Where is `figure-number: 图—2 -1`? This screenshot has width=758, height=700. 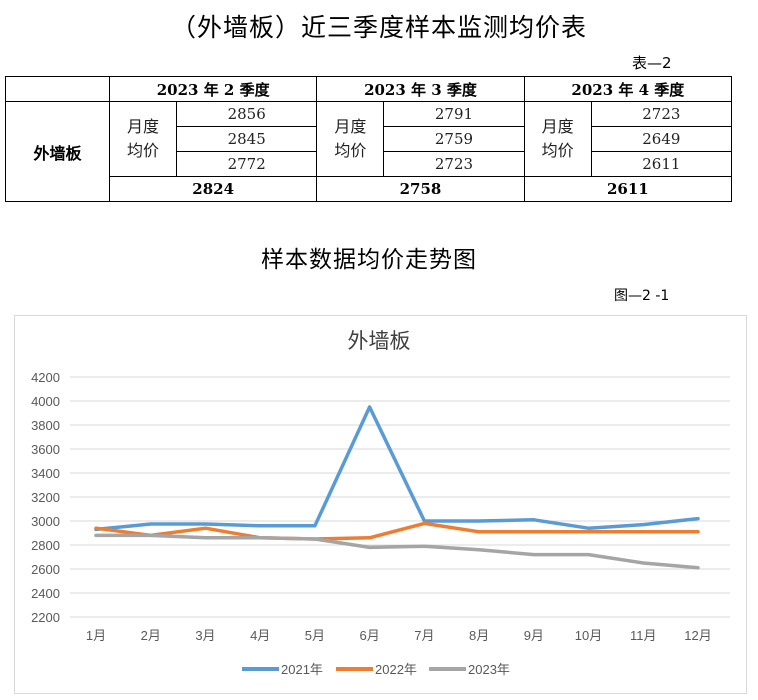 figure-number: 图—2 -1 is located at coordinates (642, 296).